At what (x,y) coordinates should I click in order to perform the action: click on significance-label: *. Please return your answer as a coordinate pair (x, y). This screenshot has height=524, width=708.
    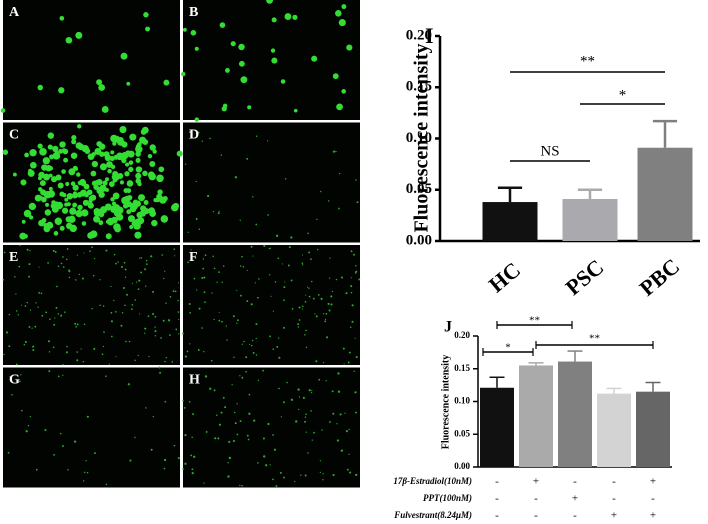
    Looking at the image, I should click on (508, 348).